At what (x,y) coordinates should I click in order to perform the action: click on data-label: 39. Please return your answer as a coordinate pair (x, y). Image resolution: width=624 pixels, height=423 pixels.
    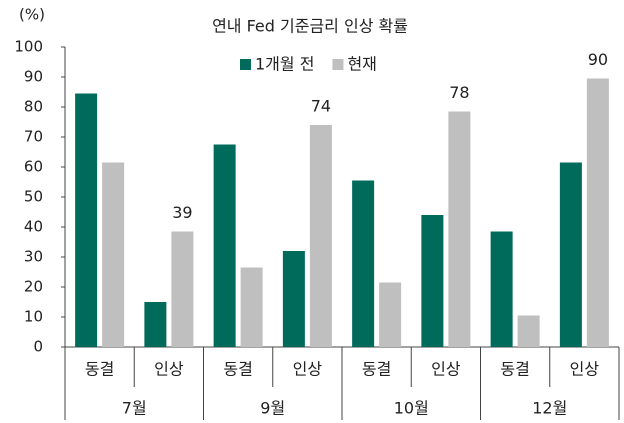
    Looking at the image, I should click on (182, 212).